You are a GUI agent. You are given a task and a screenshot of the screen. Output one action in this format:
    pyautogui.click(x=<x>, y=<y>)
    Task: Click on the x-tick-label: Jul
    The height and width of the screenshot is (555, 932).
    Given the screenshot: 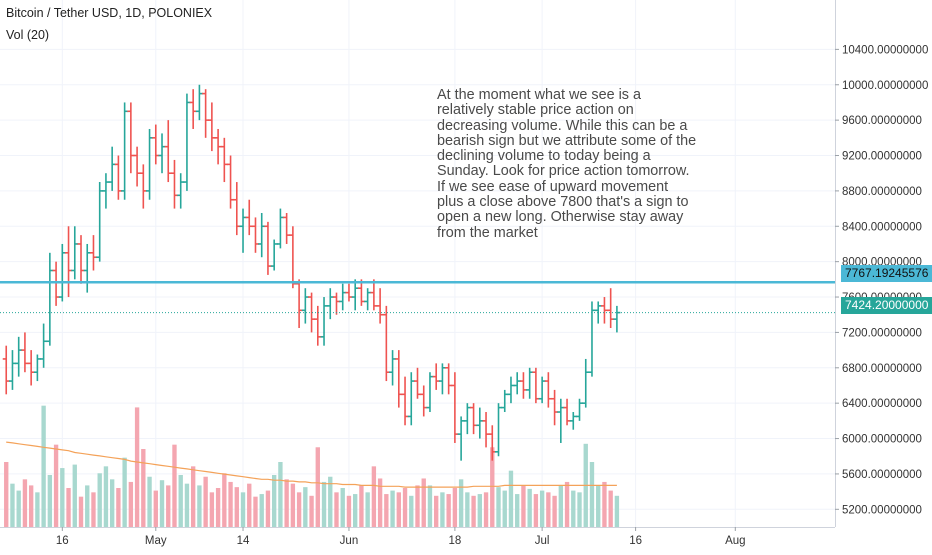 What is the action you would take?
    pyautogui.click(x=542, y=541)
    